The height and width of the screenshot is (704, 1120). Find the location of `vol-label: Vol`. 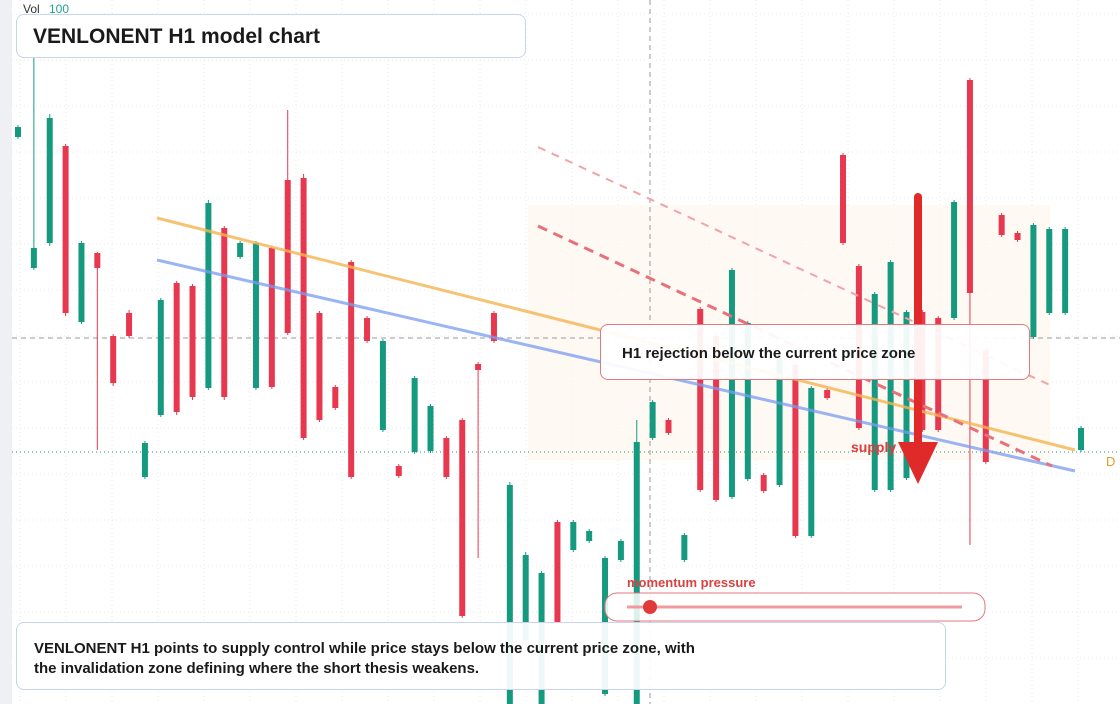

vol-label: Vol is located at coordinates (31, 9).